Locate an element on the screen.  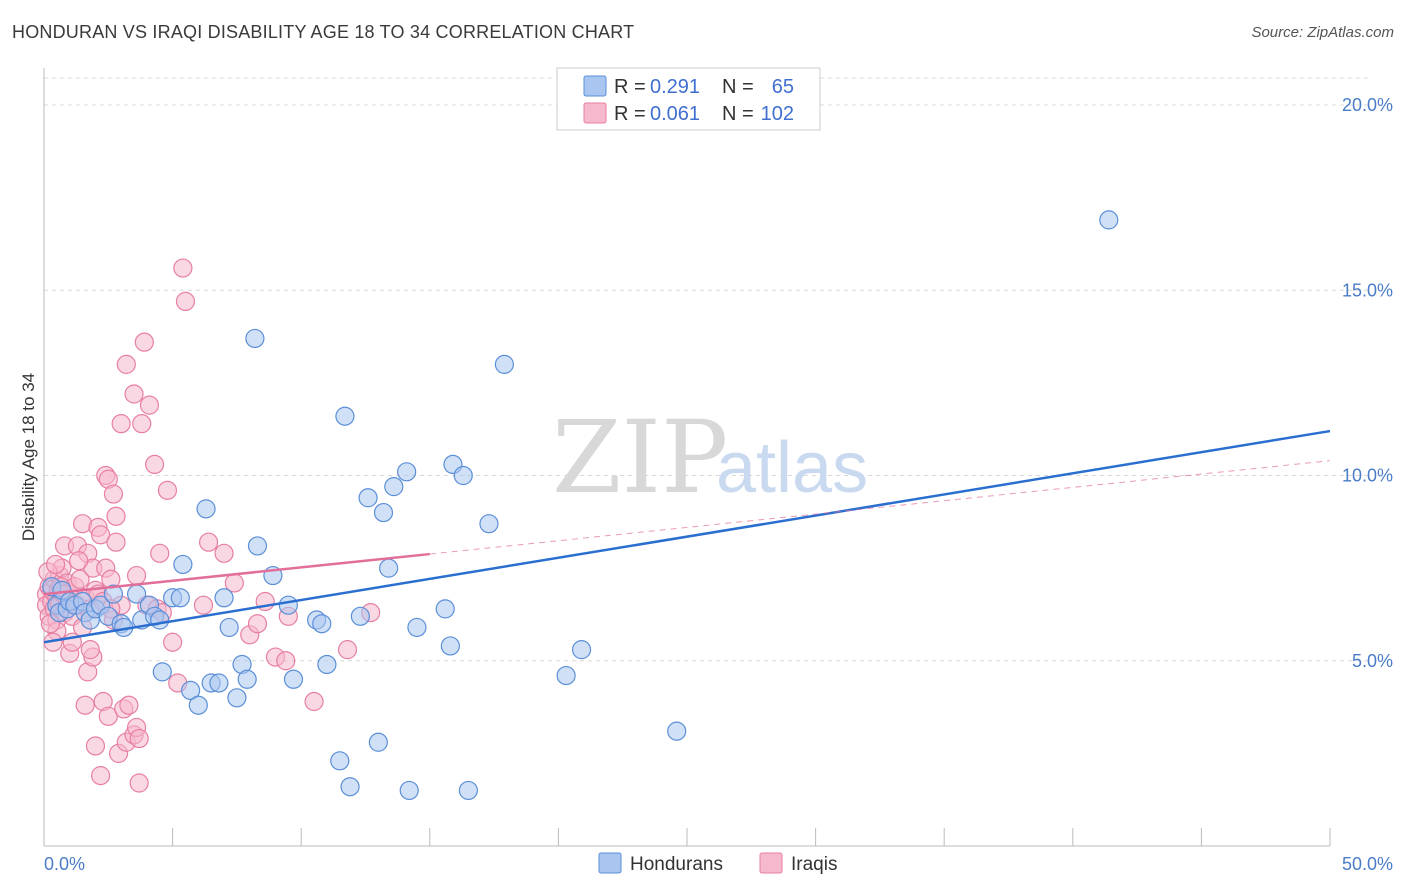
y-tick-label: 20.0% is located at coordinates (1367, 105).